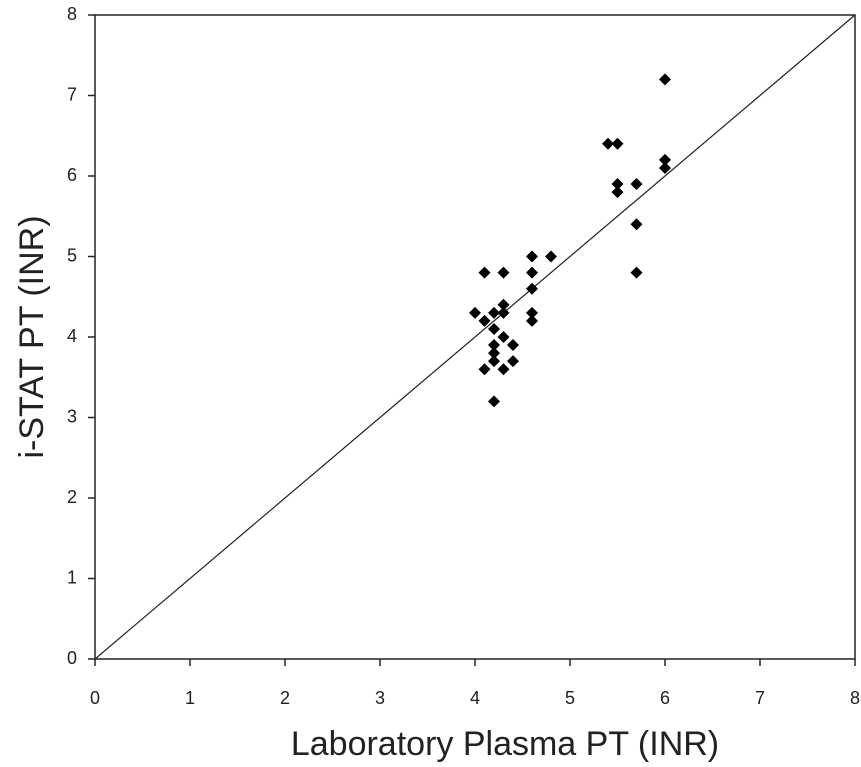  What do you see at coordinates (72, 416) in the screenshot?
I see `y-tick-label: 3` at bounding box center [72, 416].